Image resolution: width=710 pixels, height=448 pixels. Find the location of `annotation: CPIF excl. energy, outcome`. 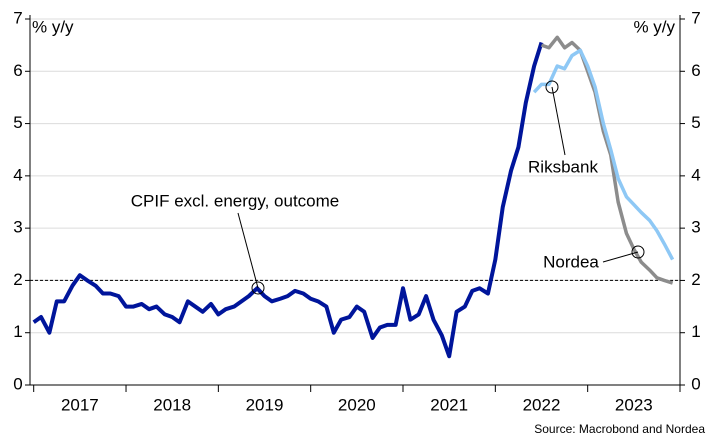

annotation: CPIF excl. energy, outcome is located at coordinates (235, 200).